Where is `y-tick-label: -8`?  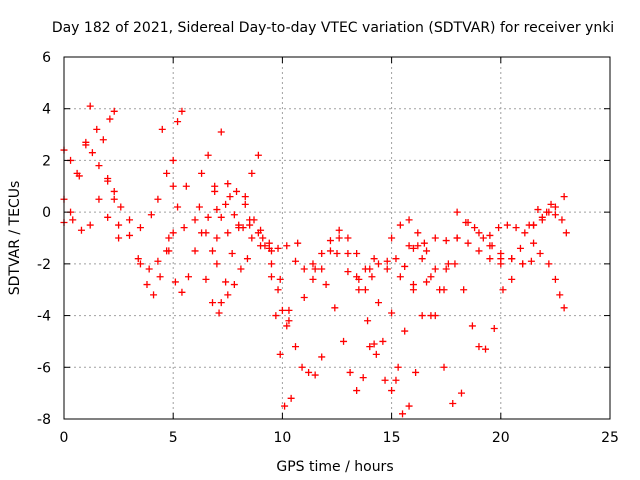 y-tick-label: -8 is located at coordinates (44, 420).